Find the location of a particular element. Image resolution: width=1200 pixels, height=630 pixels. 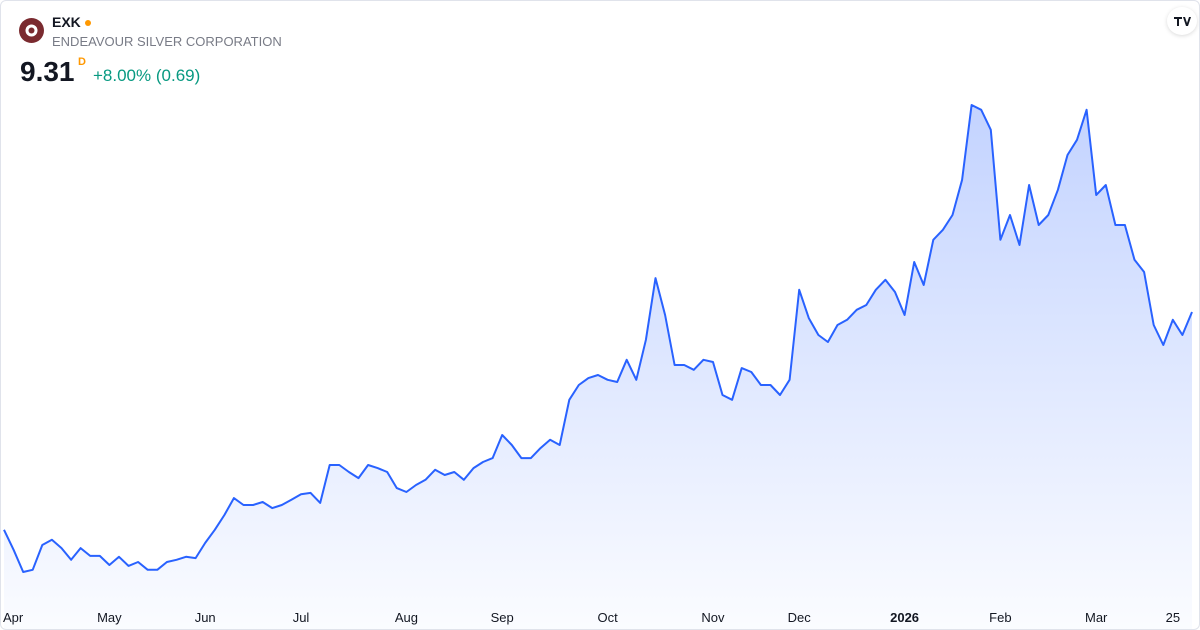

change: +8.00% (0.69) is located at coordinates (147, 75).